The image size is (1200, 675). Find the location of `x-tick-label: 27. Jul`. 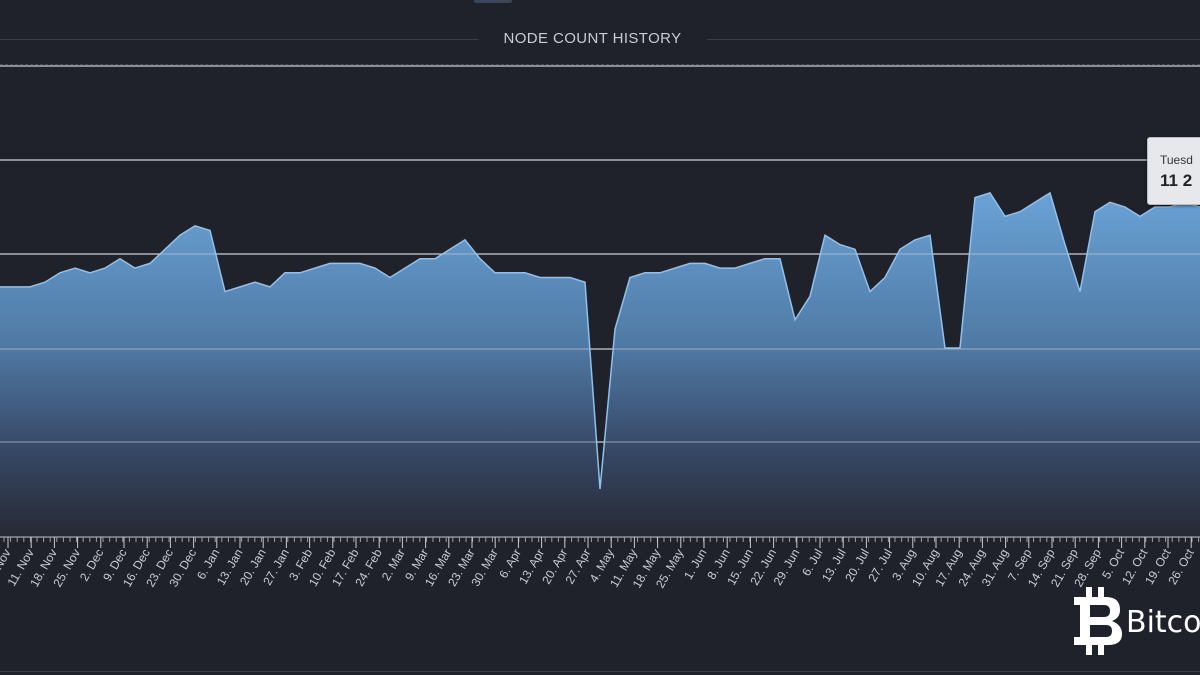

x-tick-label: 27. Jul is located at coordinates (880, 566).